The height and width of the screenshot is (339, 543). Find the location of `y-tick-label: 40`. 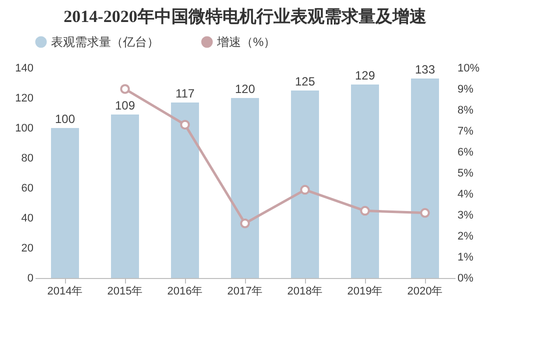

y-tick-label: 40 is located at coordinates (27, 218).